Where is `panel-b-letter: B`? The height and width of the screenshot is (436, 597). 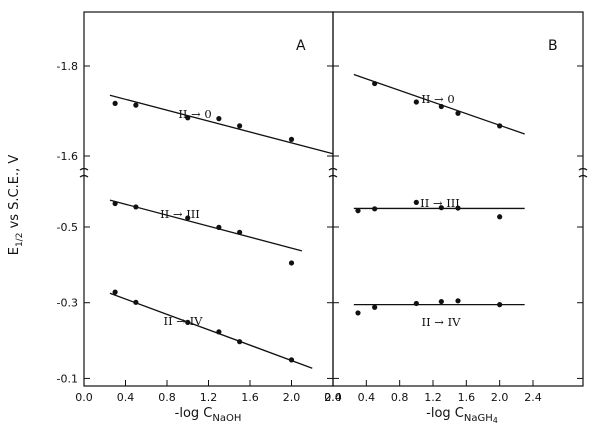
panel-b-letter: B is located at coordinates (553, 46).